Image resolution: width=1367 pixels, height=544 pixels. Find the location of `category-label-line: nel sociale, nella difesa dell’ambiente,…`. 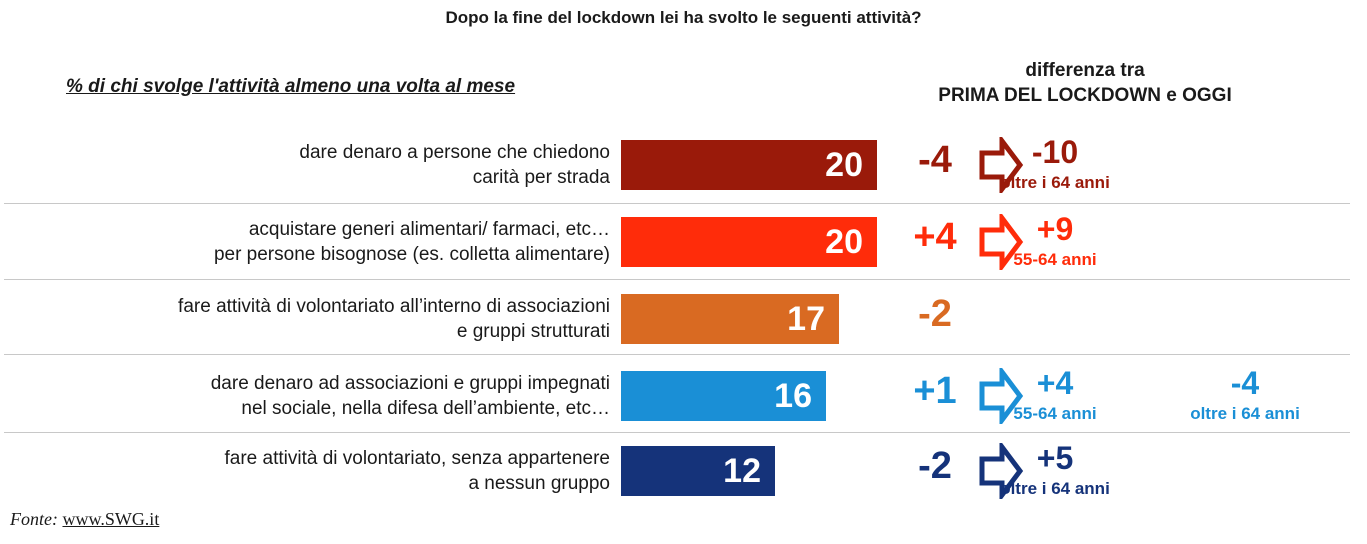

category-label-line: nel sociale, nella difesa dell’ambiente,… is located at coordinates (425, 408).